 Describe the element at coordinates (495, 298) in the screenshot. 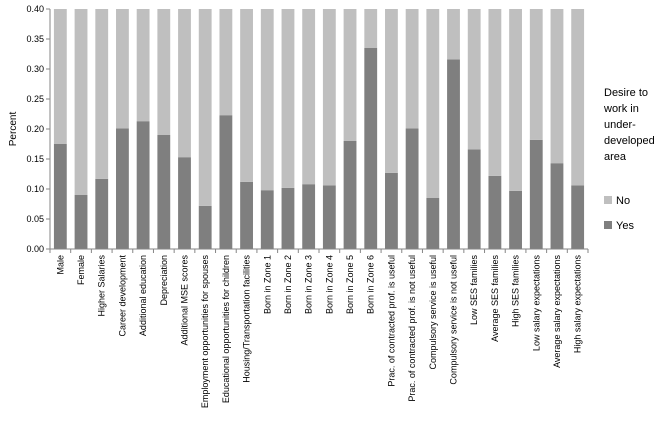

I see `x-tick-label: Average SES families` at that location.